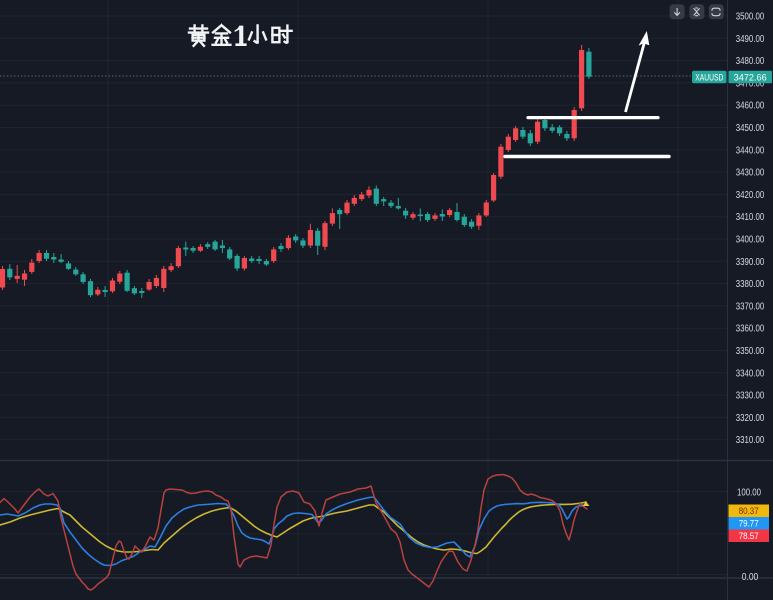 The width and height of the screenshot is (773, 600). What do you see at coordinates (750, 440) in the screenshot?
I see `svg-text: 3310.00` at bounding box center [750, 440].